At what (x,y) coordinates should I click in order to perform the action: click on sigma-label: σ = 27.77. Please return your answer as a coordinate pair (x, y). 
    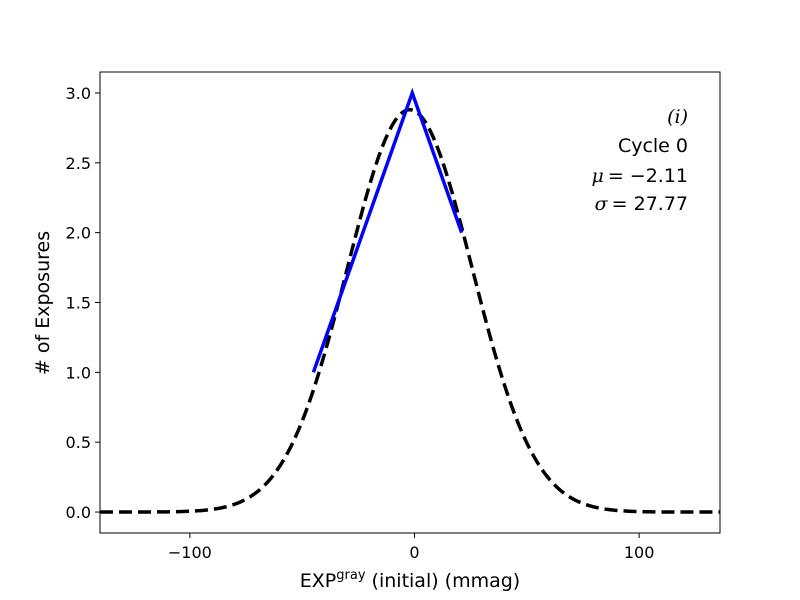
    Looking at the image, I should click on (641, 204).